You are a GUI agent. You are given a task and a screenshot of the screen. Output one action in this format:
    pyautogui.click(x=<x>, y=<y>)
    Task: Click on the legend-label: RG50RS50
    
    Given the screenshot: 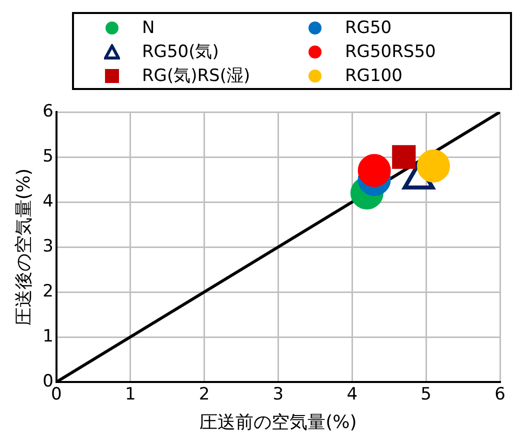 What is the action you would take?
    pyautogui.click(x=390, y=52)
    